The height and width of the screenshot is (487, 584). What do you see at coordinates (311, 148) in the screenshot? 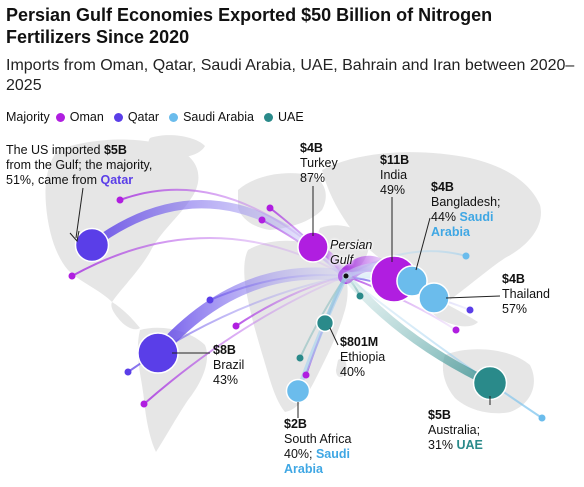
I see `turkey-value: $4B` at bounding box center [311, 148].